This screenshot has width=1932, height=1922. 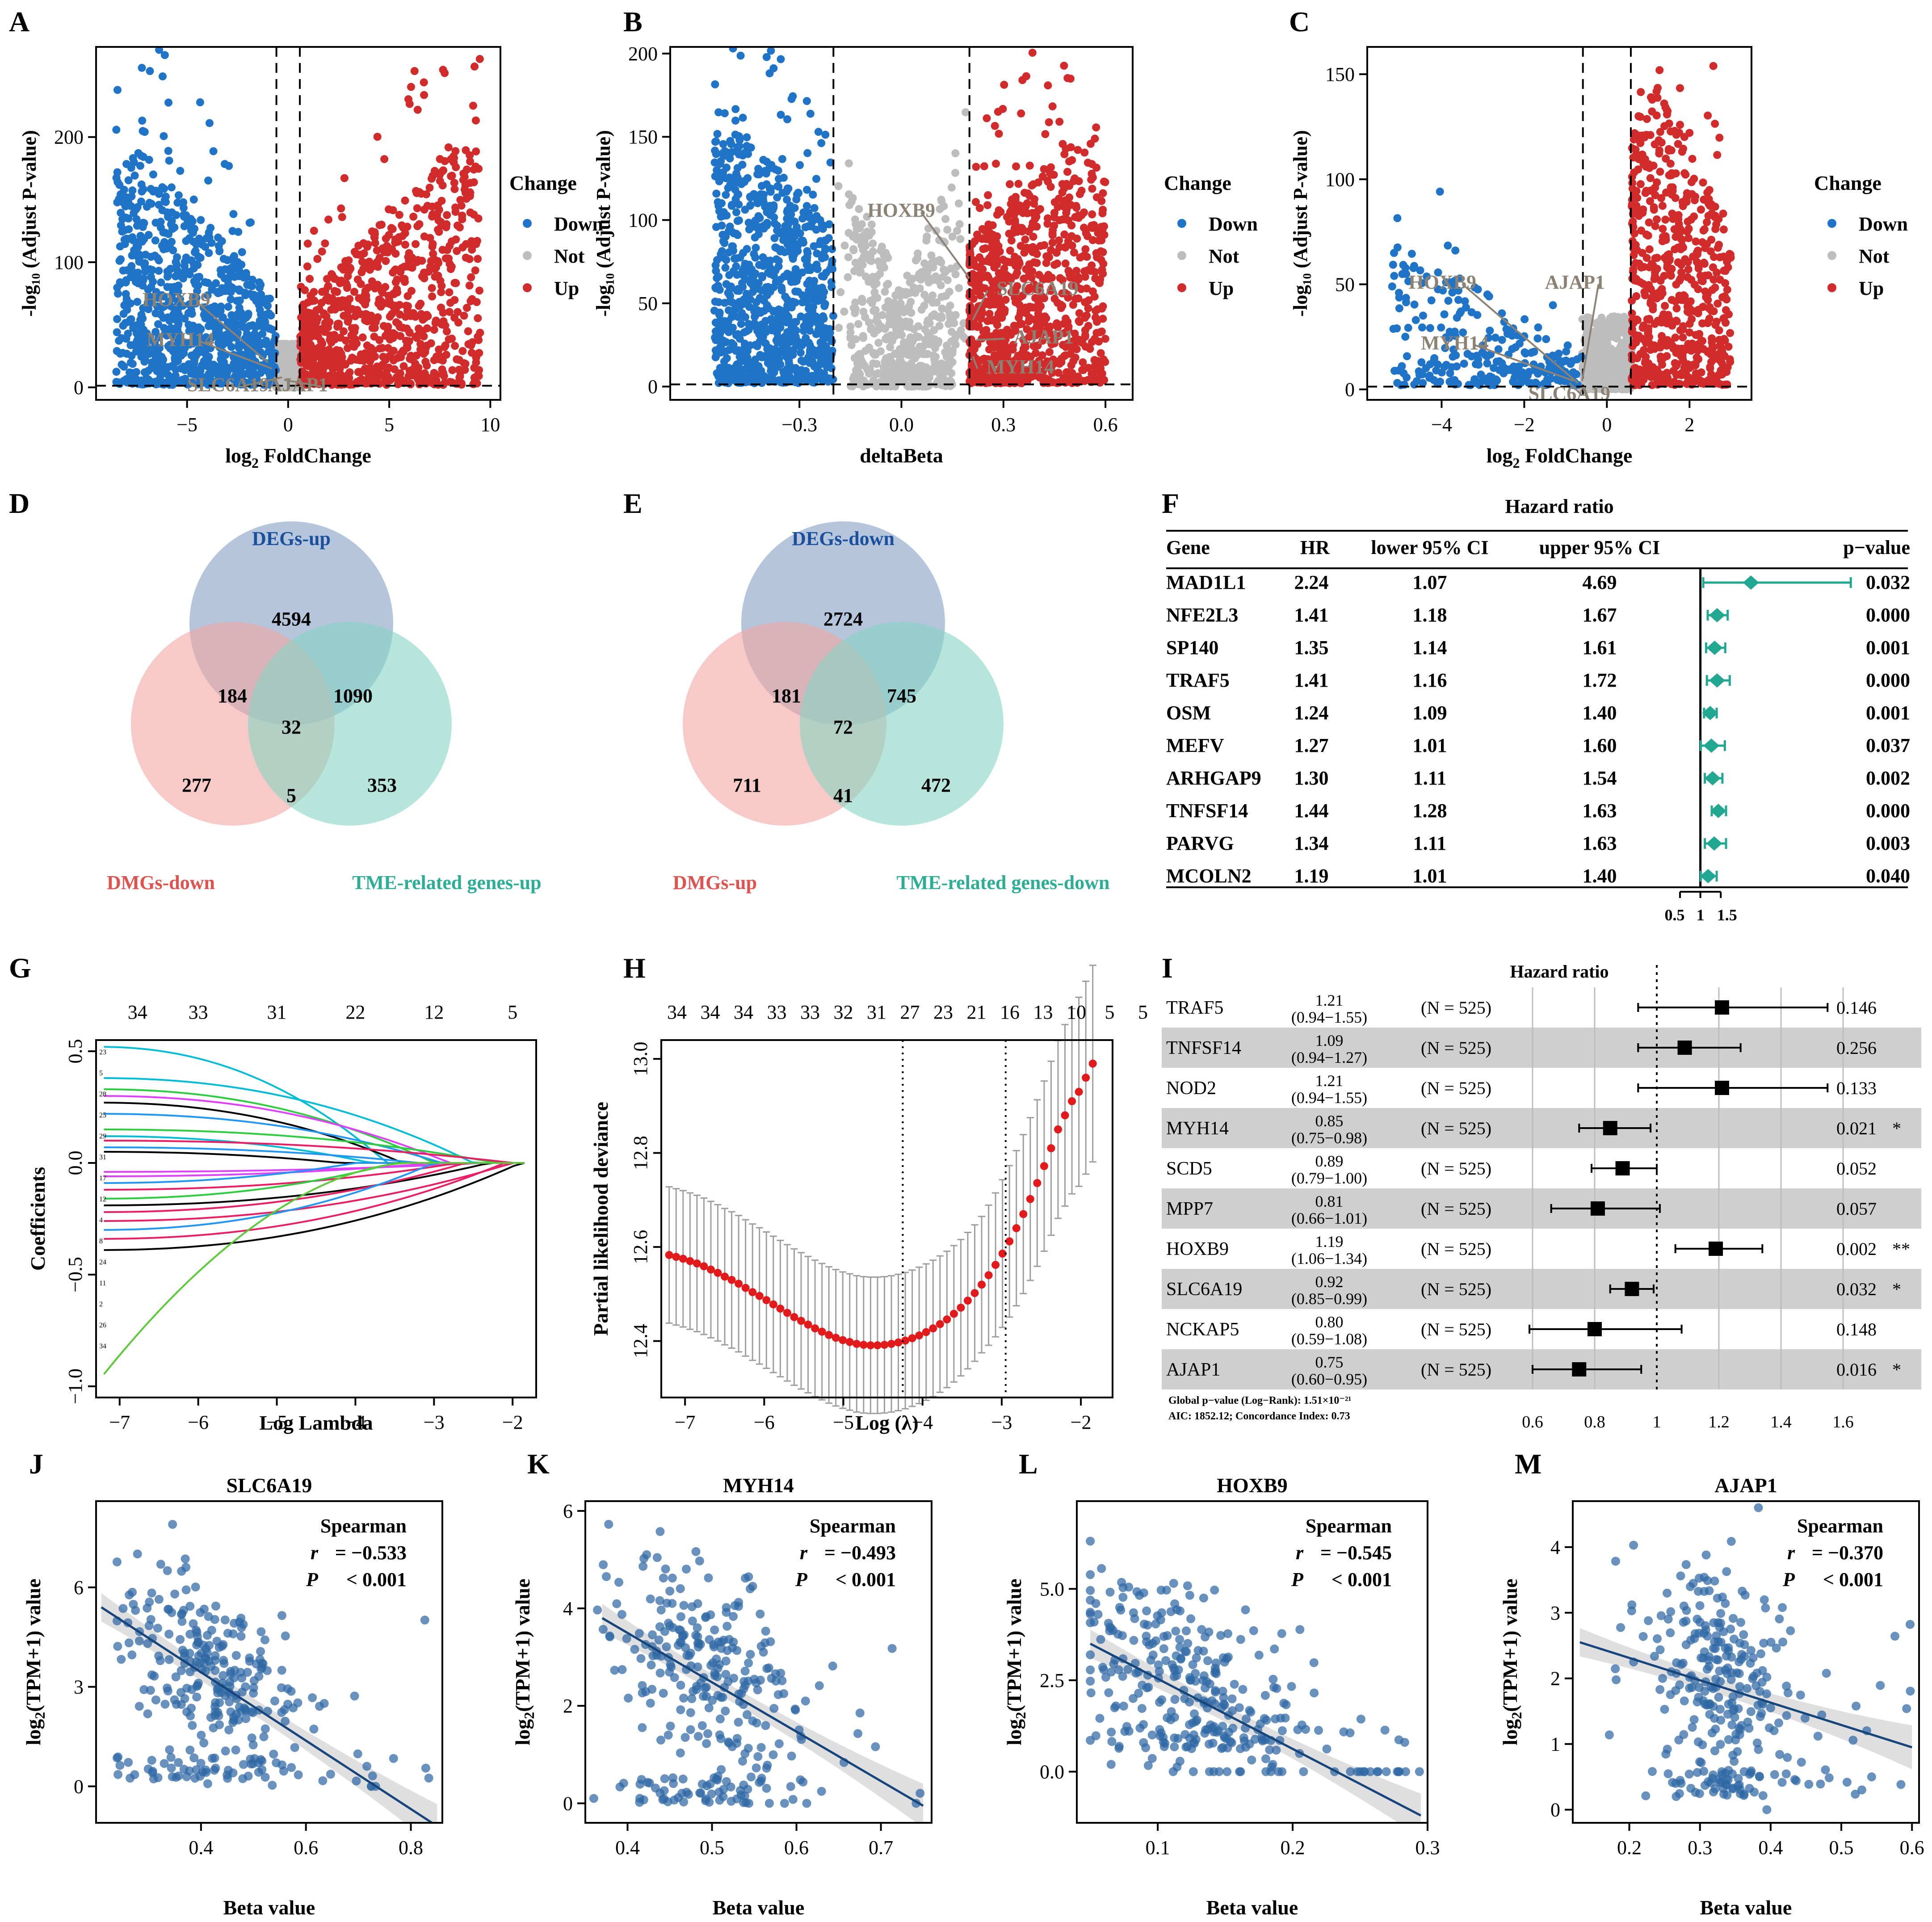 What do you see at coordinates (490, 425) in the screenshot?
I see `x-tick-label: 10` at bounding box center [490, 425].